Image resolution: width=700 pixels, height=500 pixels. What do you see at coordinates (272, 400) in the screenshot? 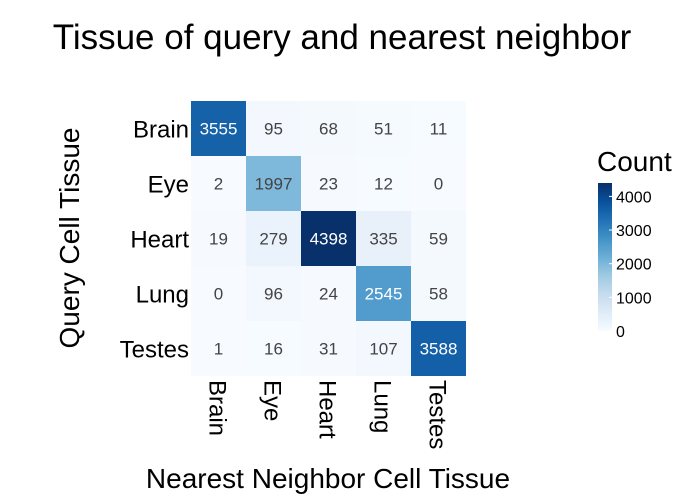
I see `x-tick-label: Eye` at bounding box center [272, 400].